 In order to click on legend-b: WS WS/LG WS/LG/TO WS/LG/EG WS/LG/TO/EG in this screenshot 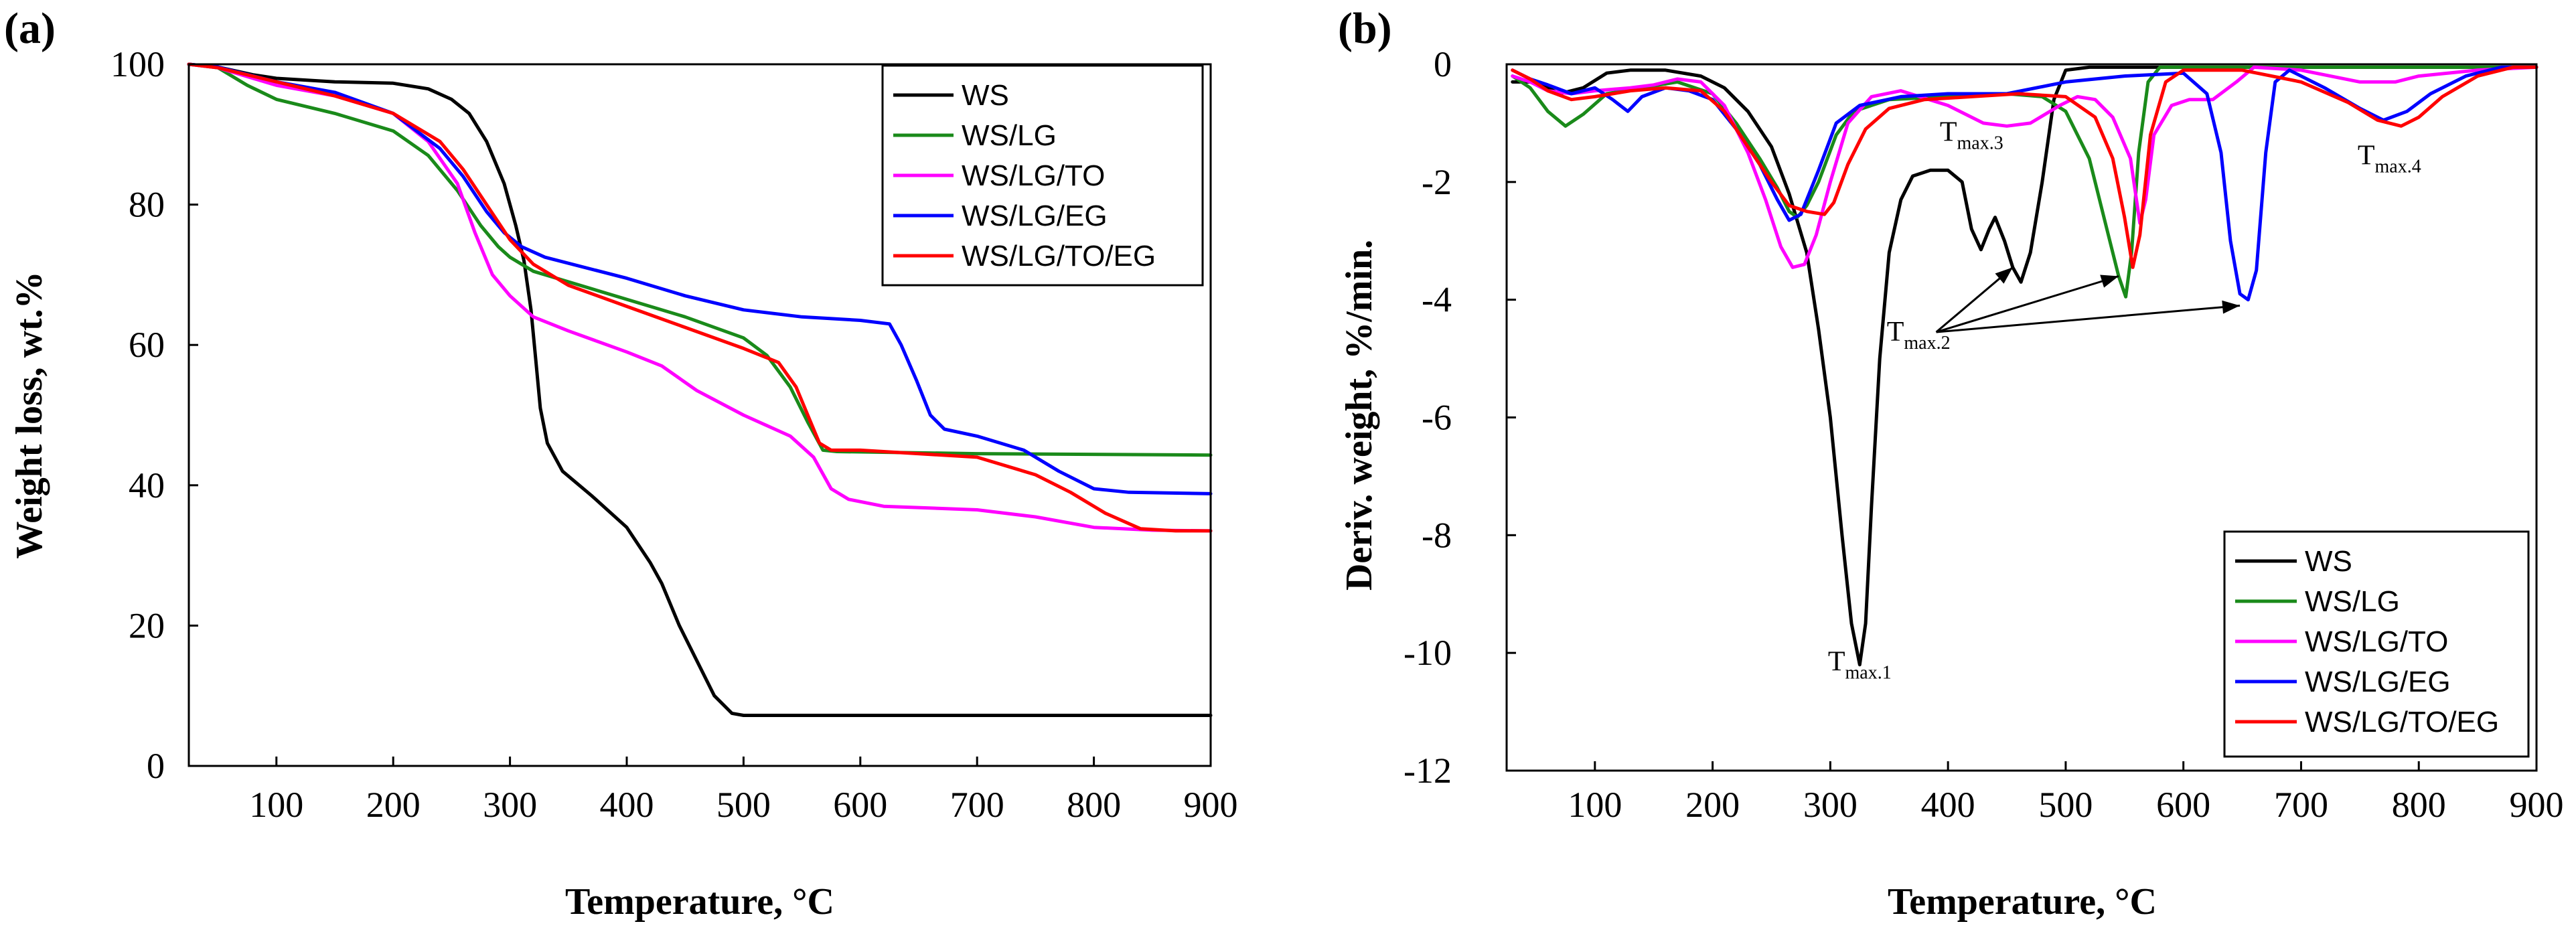, I will do `click(2376, 644)`.